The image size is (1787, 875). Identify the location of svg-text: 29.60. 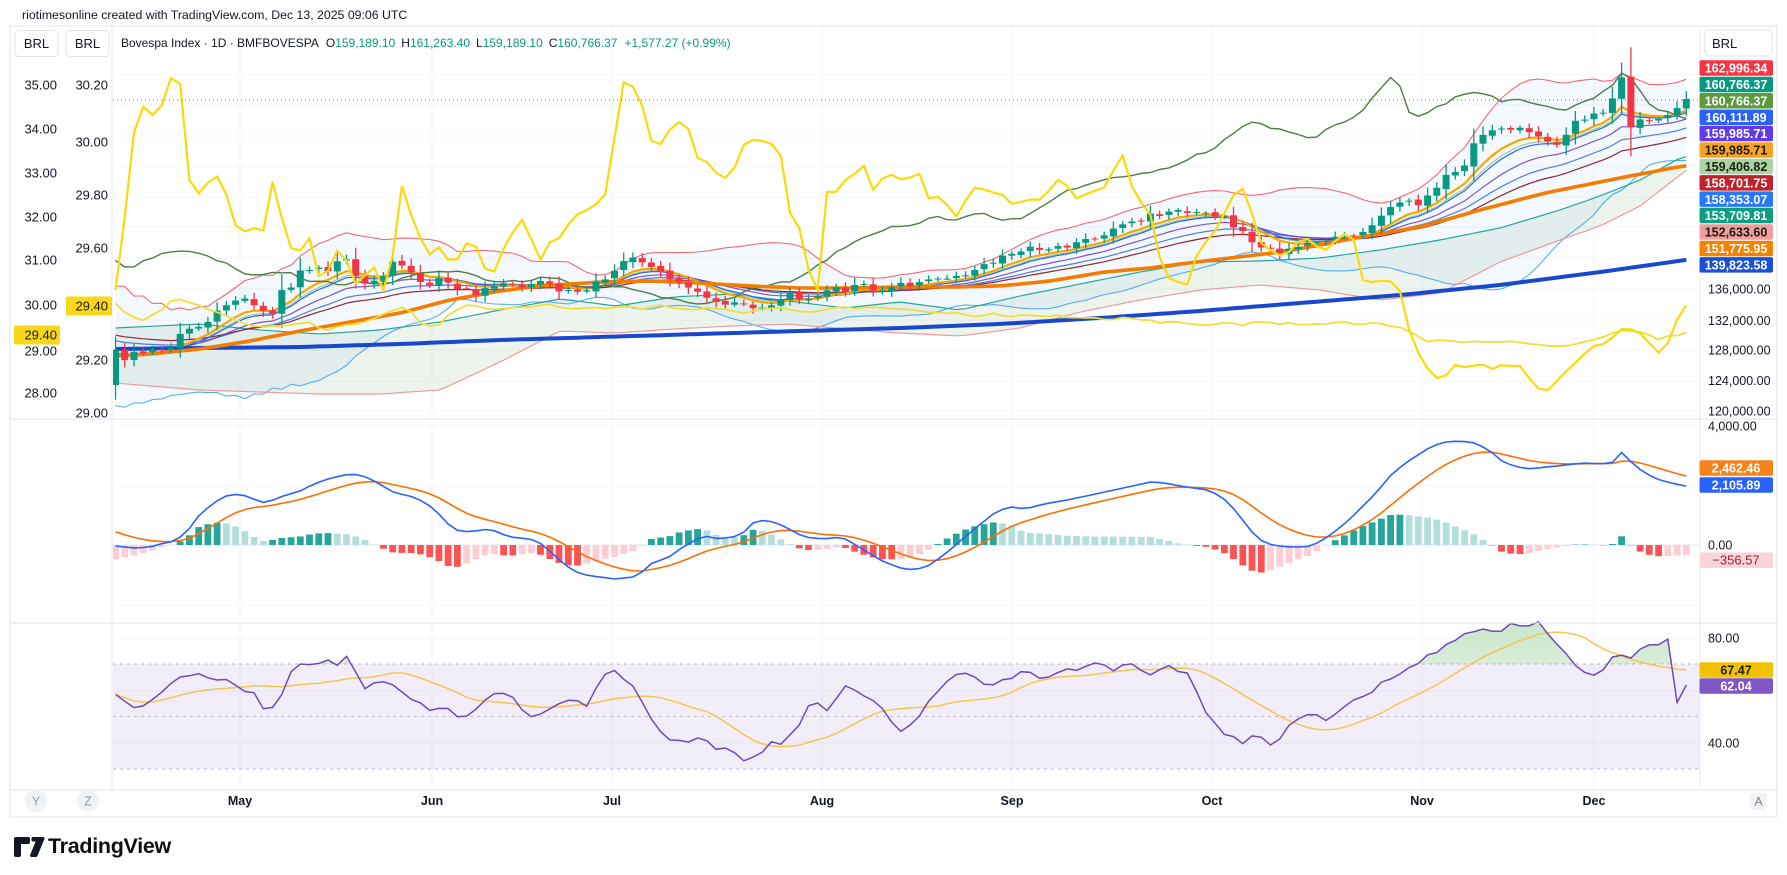
(91, 248).